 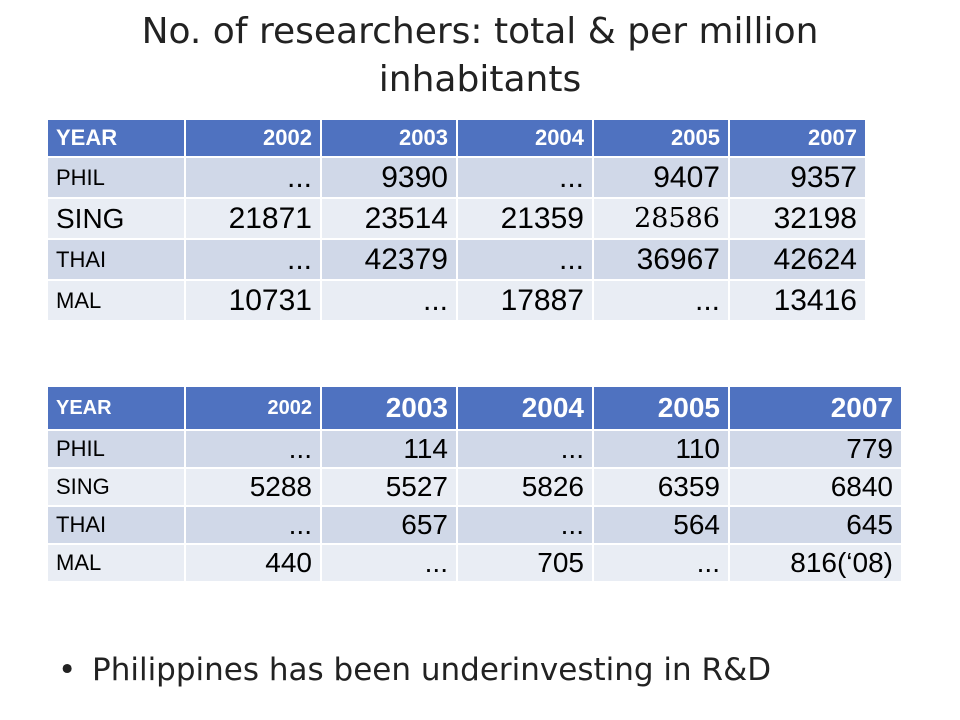 I want to click on cell-value: 564, so click(x=661, y=525).